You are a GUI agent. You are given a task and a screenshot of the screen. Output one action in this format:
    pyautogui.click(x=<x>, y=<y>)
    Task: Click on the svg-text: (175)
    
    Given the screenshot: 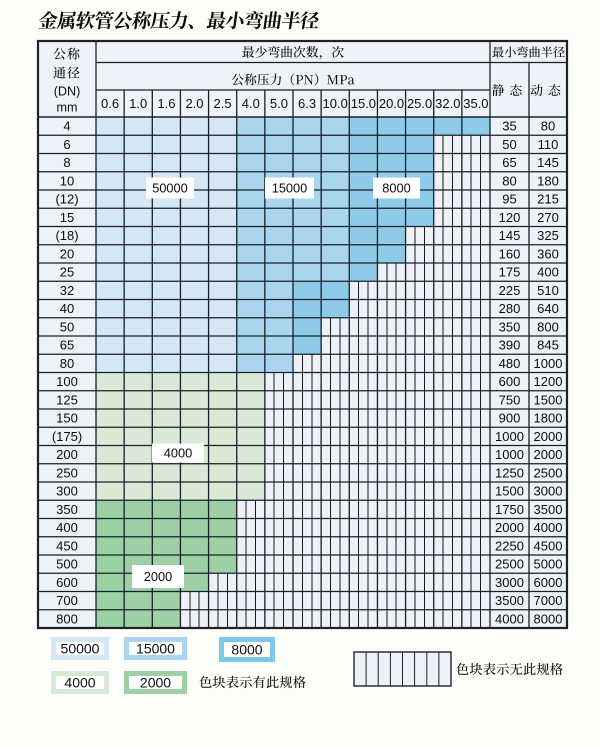 What is the action you would take?
    pyautogui.click(x=67, y=436)
    